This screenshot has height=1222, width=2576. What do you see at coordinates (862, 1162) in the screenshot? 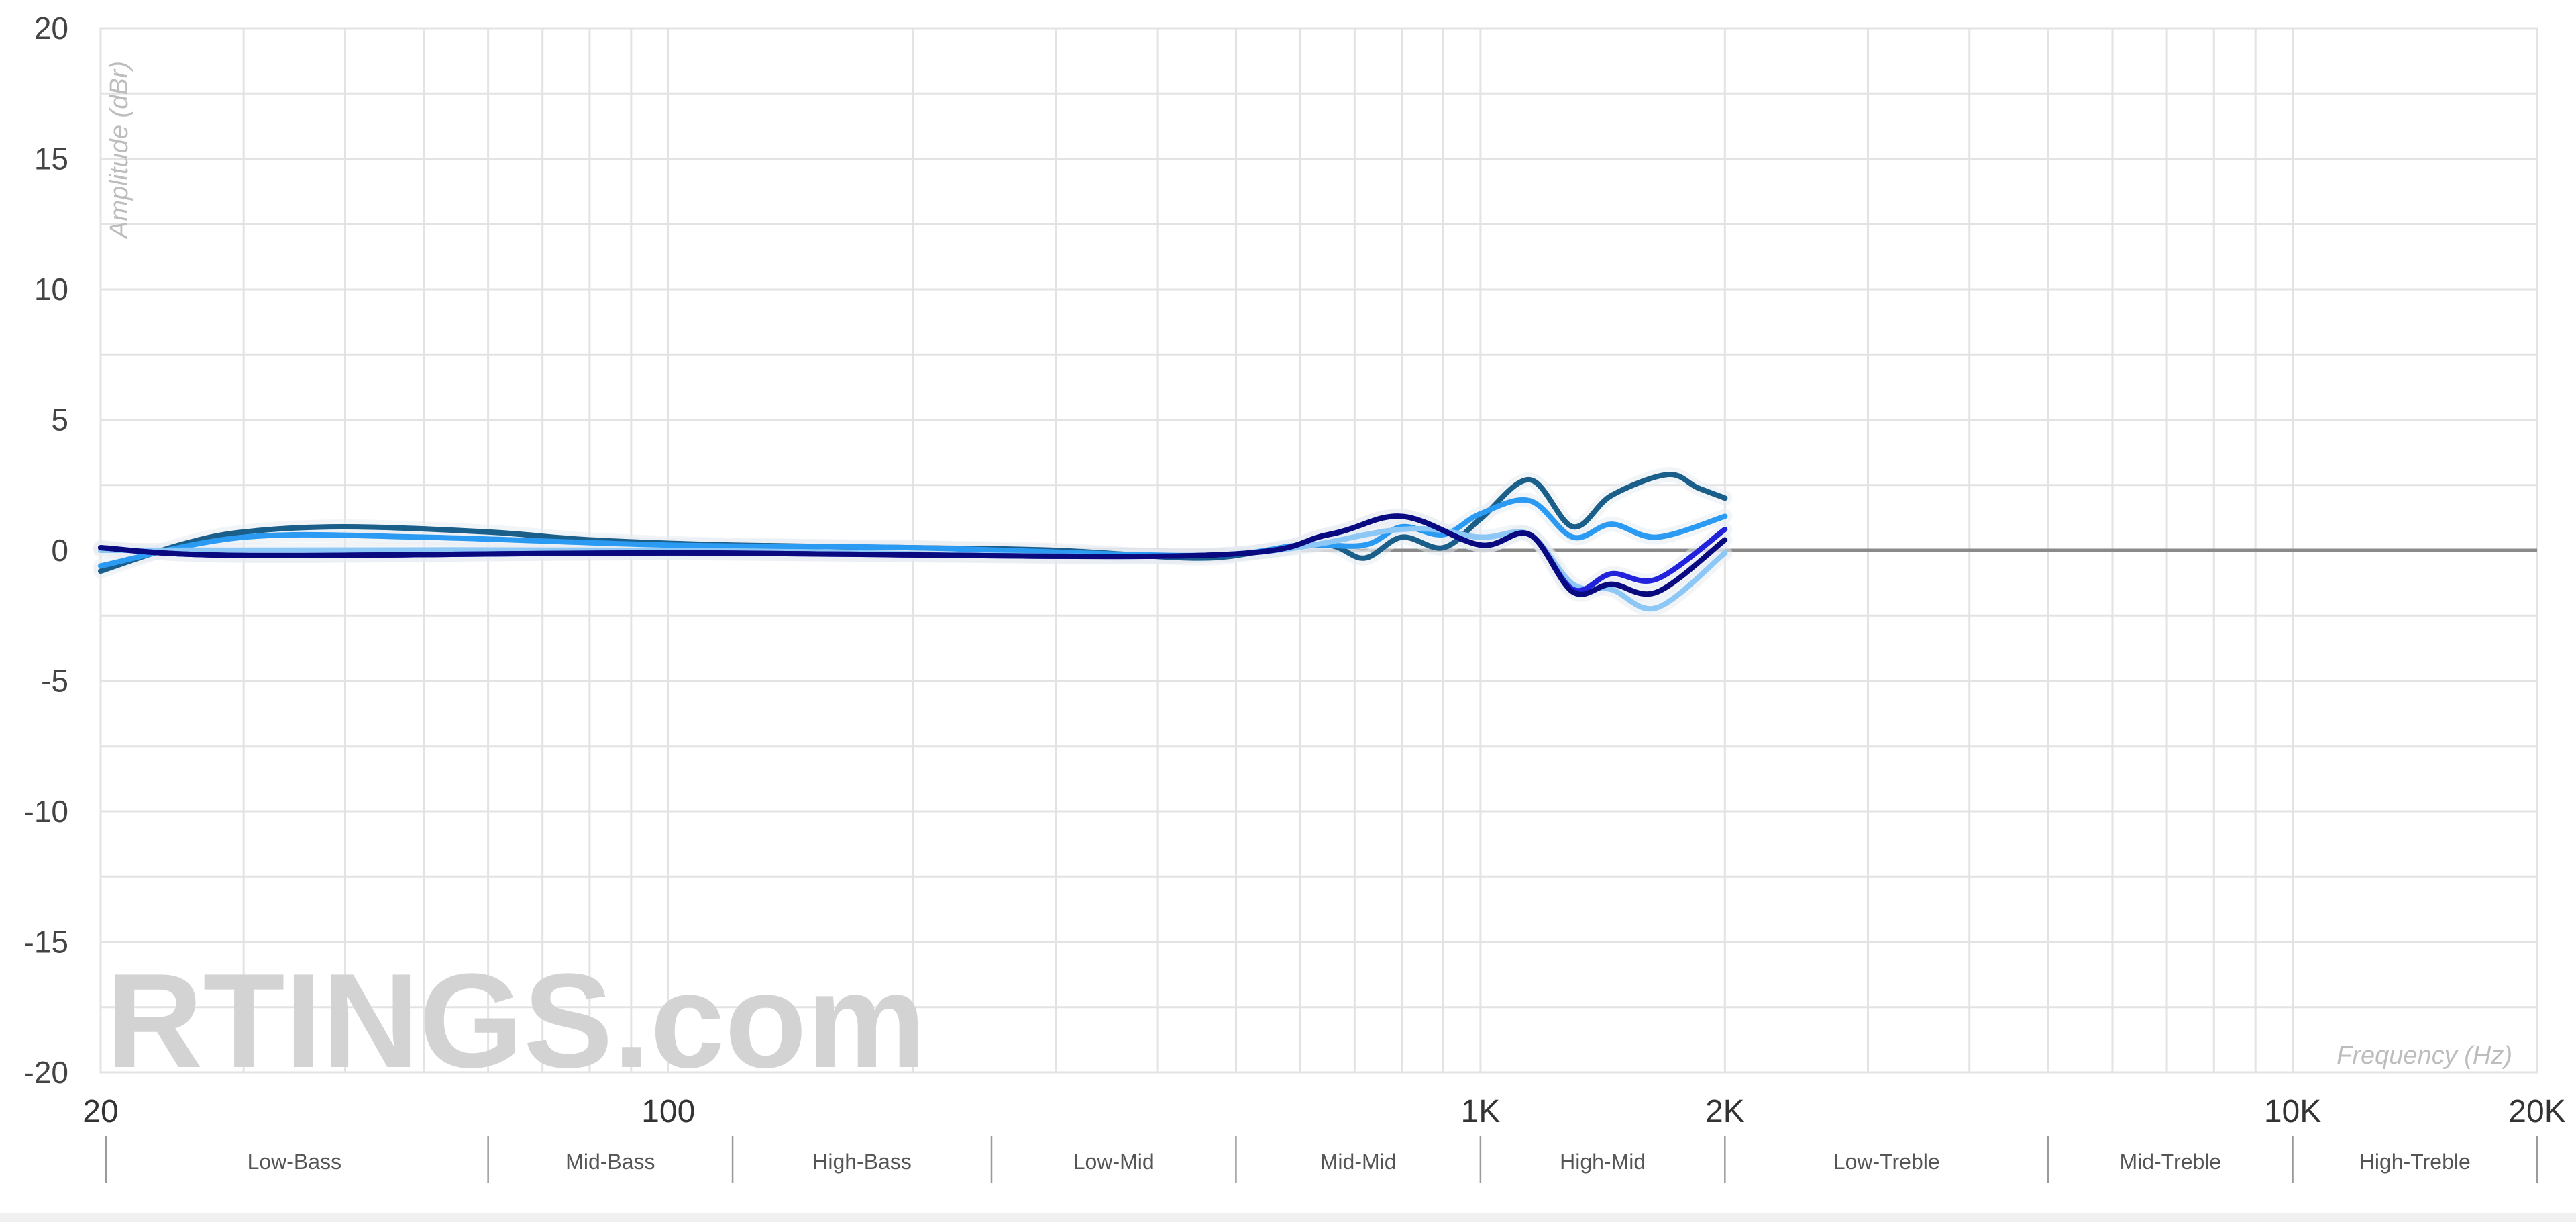
I see `band-label: High-Bass` at bounding box center [862, 1162].